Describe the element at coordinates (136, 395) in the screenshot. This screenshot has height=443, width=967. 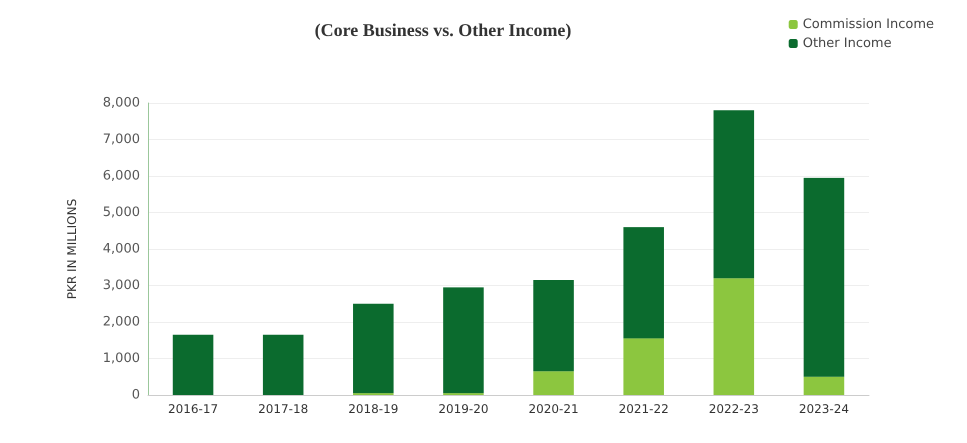
I see `y-tick-label: 0` at that location.